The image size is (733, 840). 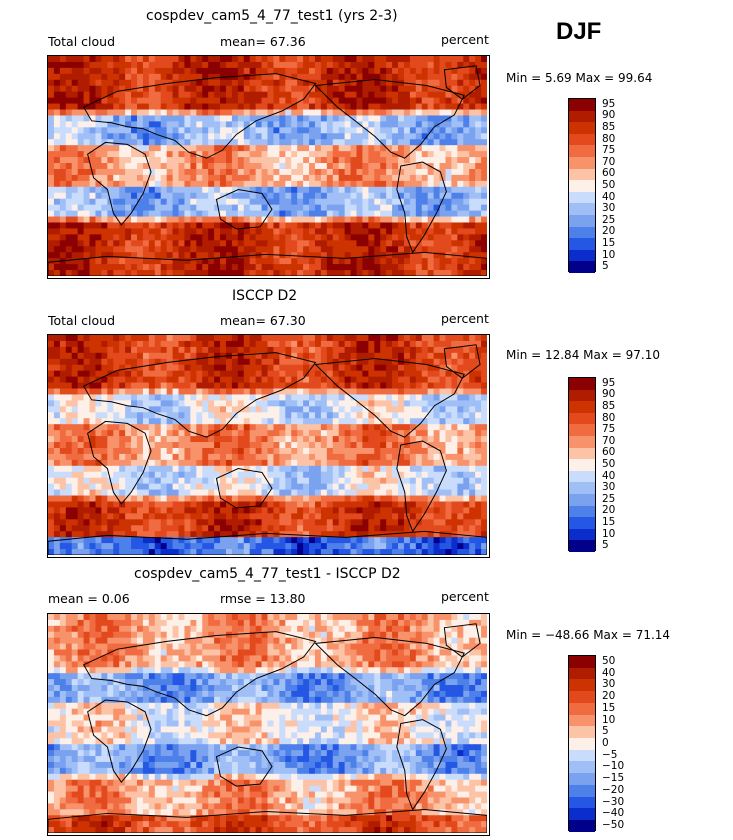 What do you see at coordinates (265, 296) in the screenshot?
I see `panel-title: ISCCP D2` at bounding box center [265, 296].